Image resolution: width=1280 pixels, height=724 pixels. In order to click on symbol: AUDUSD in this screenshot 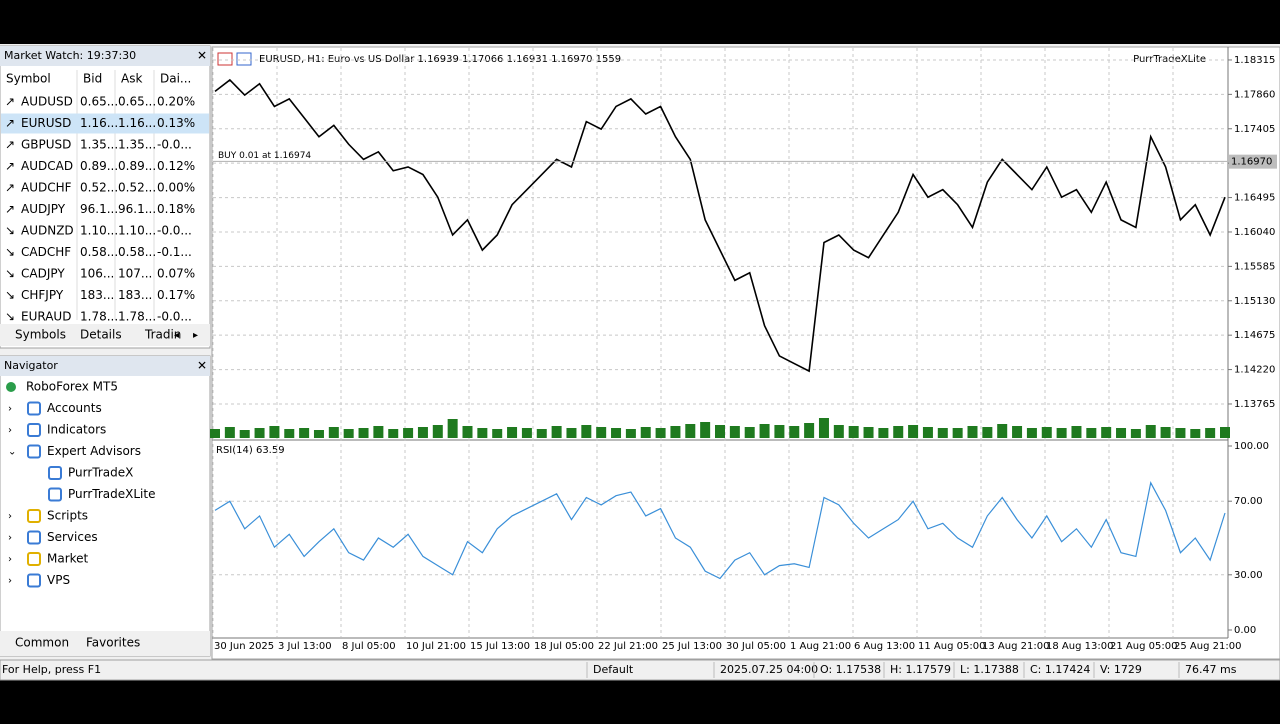, I will do `click(47, 102)`.